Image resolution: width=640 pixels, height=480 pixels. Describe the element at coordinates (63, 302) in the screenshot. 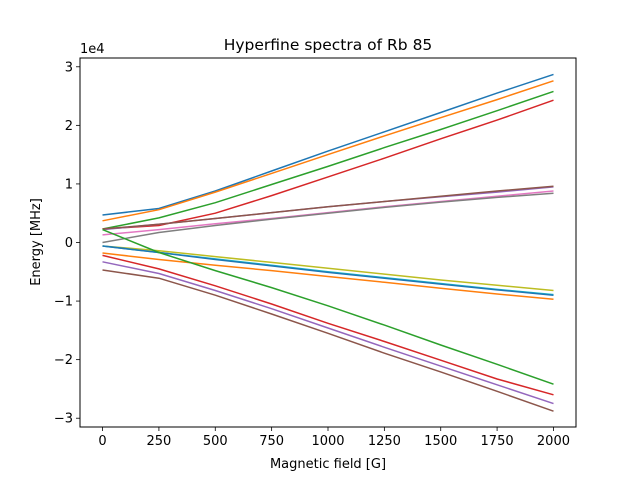

I see `y-tick-label: −1` at that location.